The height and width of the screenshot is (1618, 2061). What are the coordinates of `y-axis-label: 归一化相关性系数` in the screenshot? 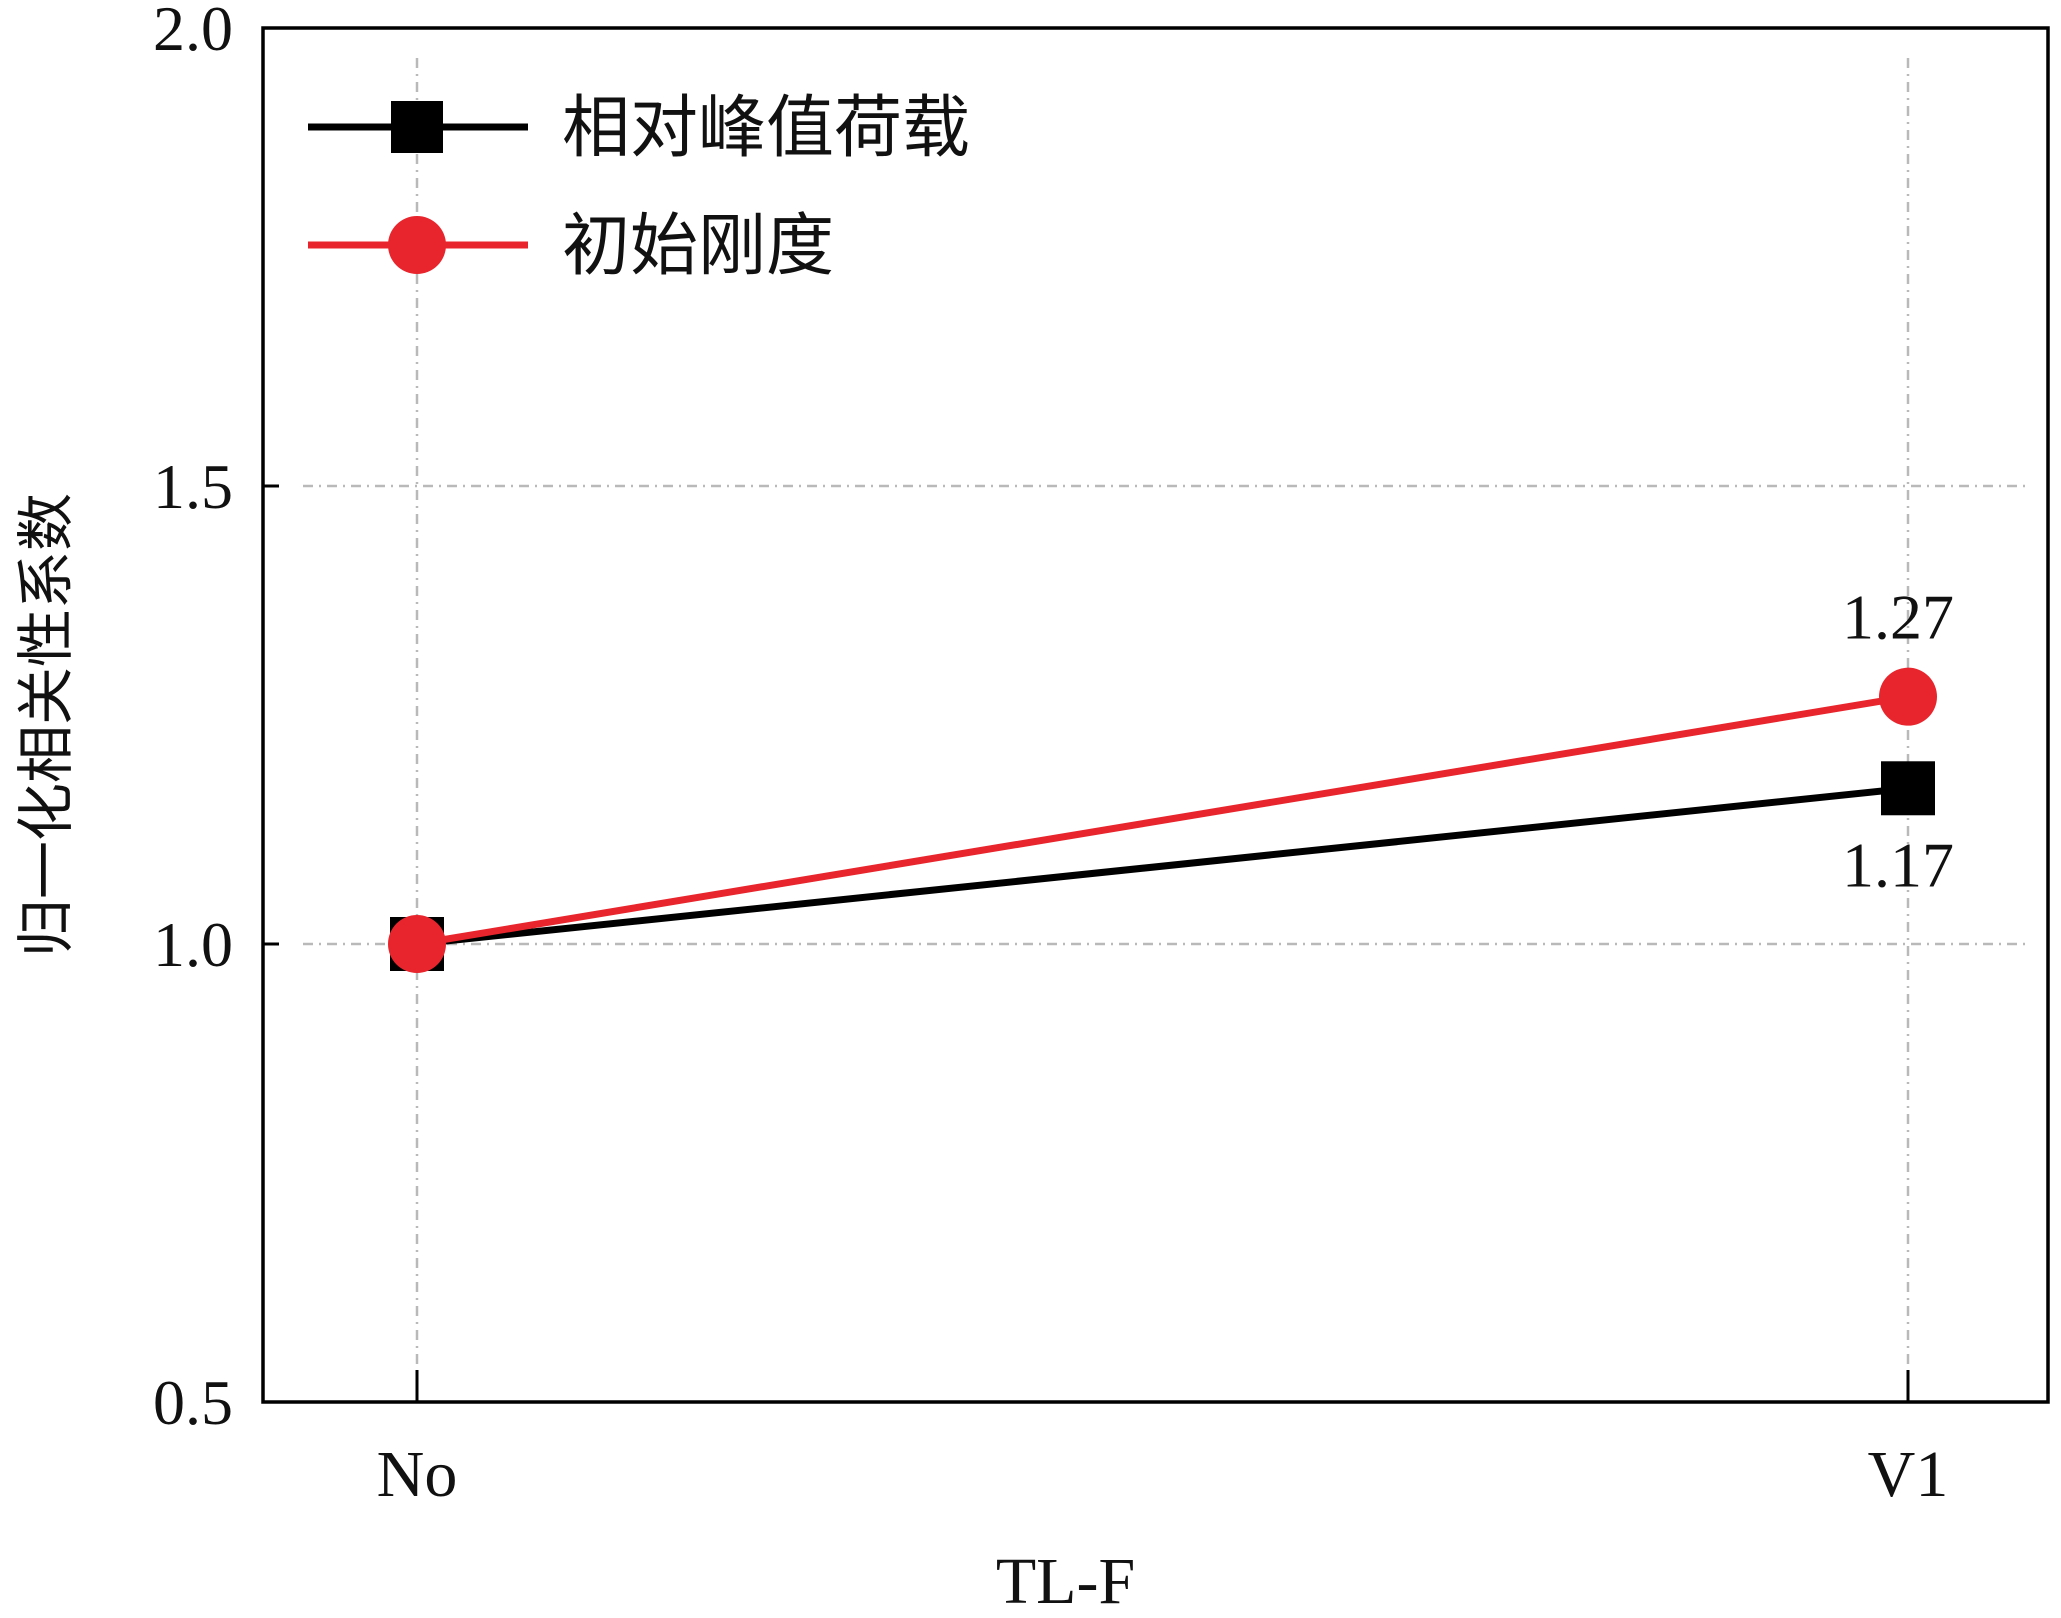 It's located at (46, 725).